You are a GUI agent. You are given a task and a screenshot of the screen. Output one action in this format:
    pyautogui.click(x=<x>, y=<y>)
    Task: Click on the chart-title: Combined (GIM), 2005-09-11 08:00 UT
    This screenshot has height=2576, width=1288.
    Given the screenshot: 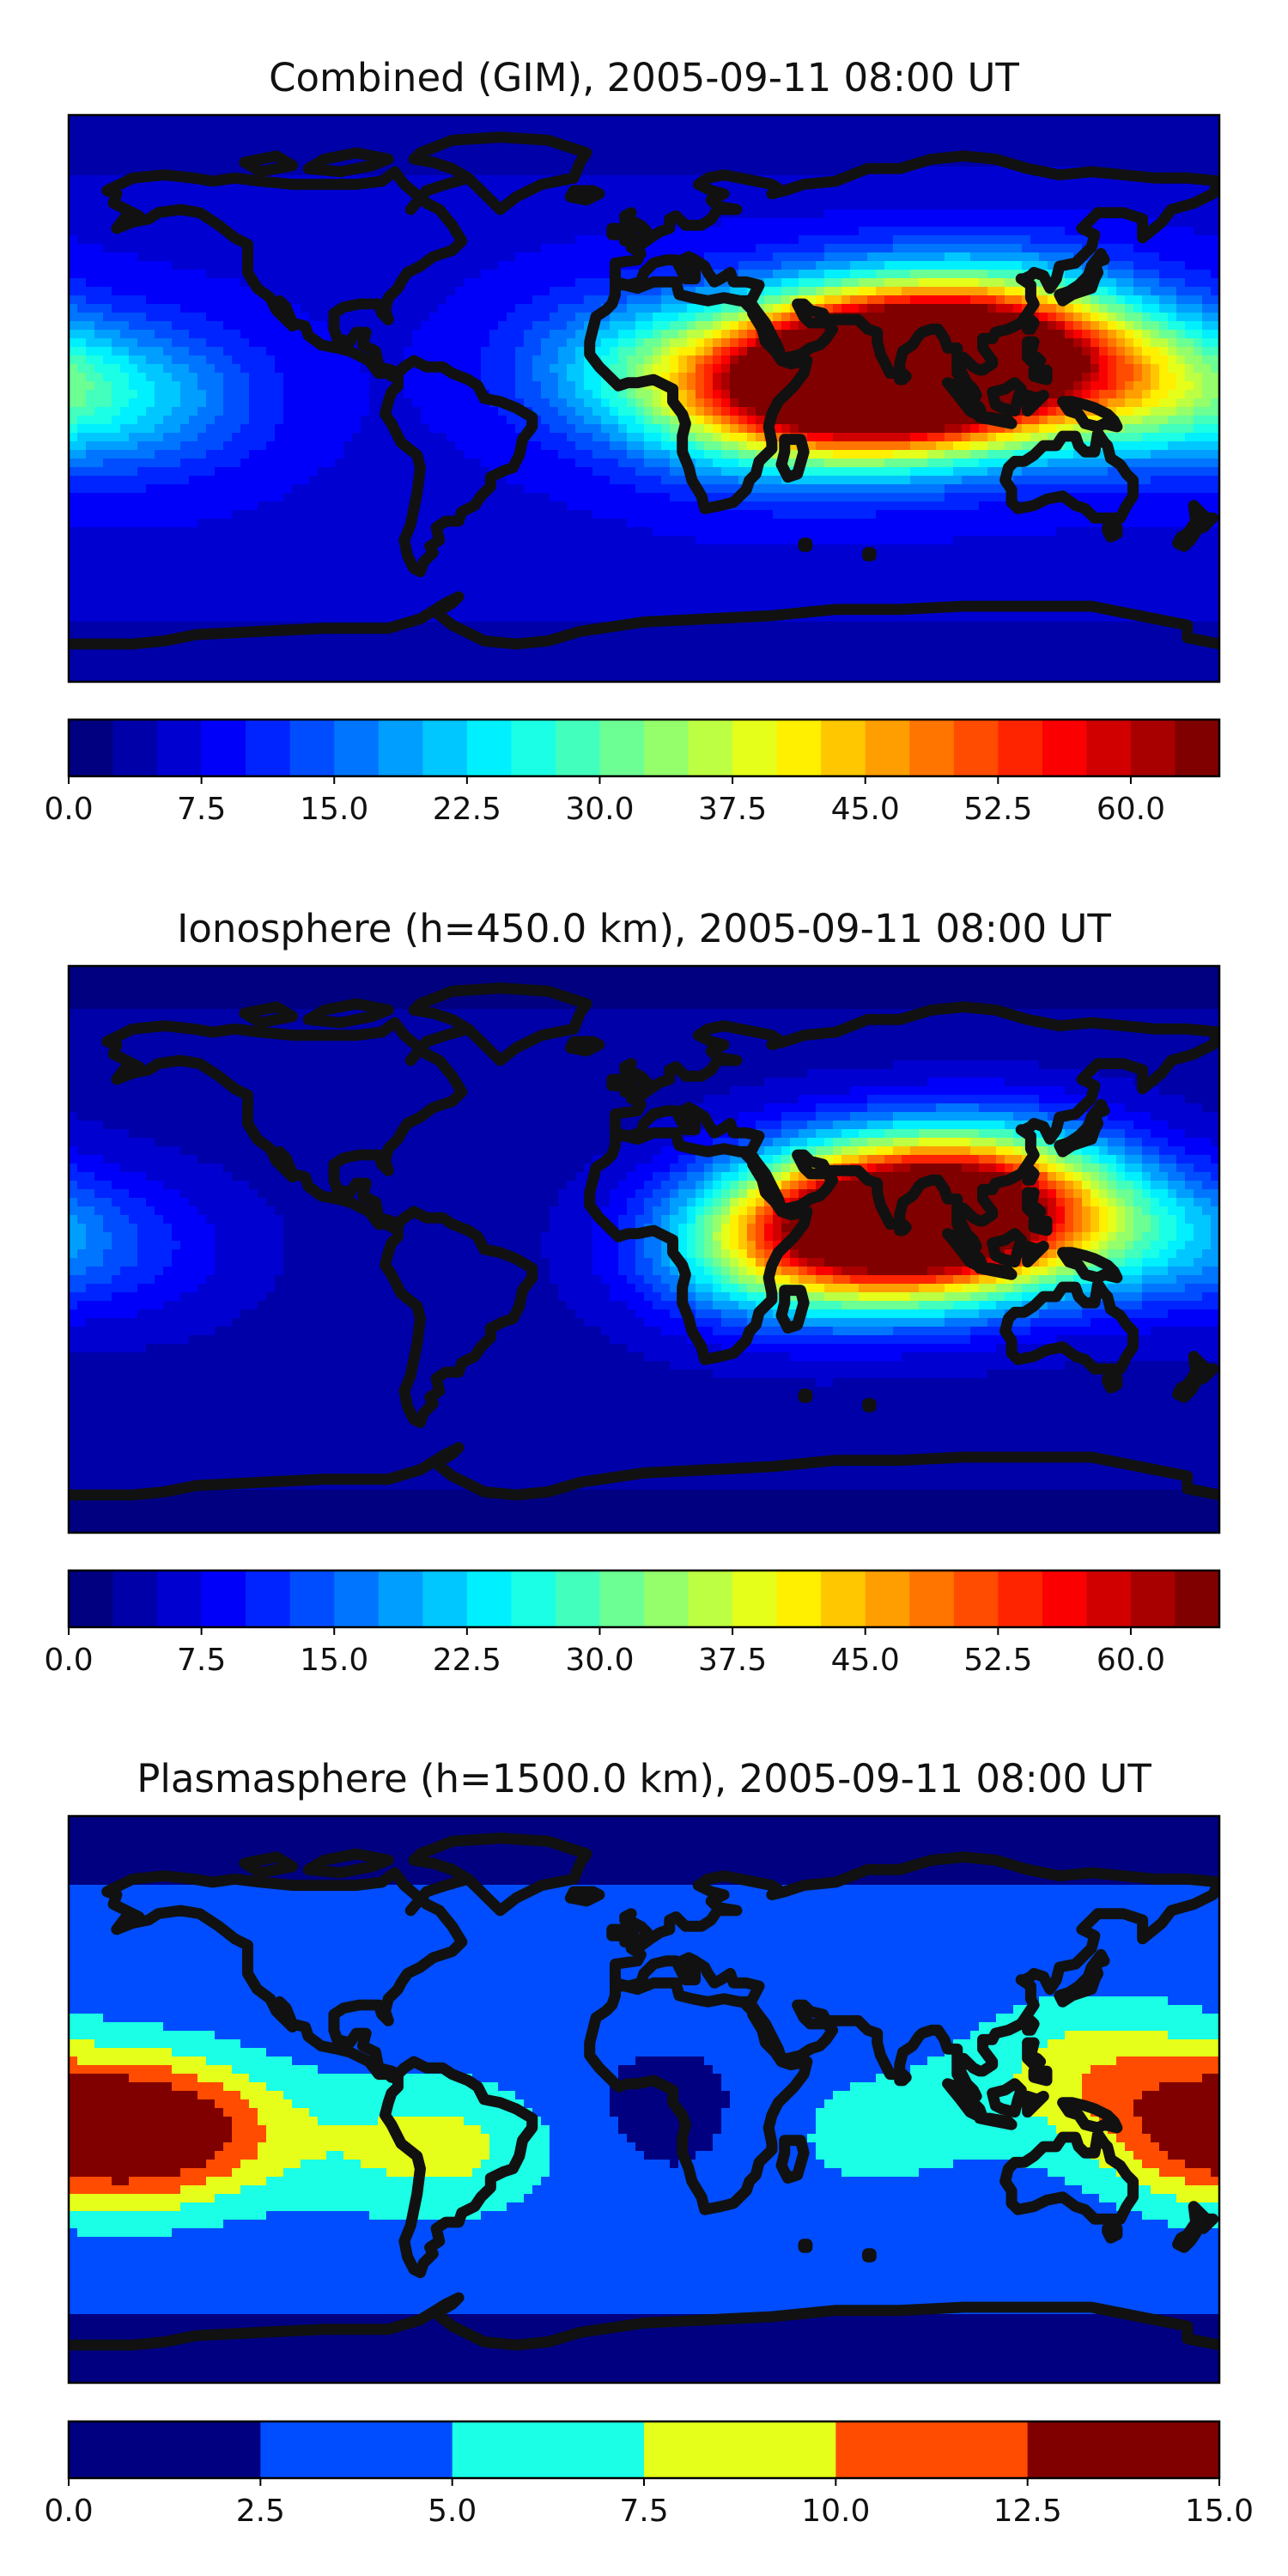 What is the action you would take?
    pyautogui.click(x=644, y=77)
    